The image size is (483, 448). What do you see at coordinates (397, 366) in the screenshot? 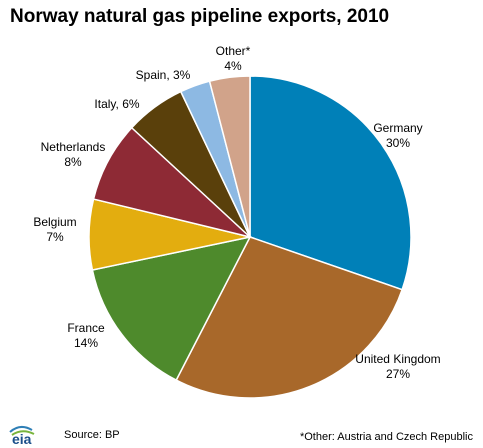
I see `slice-label: United Kingdom 27%` at bounding box center [397, 366].